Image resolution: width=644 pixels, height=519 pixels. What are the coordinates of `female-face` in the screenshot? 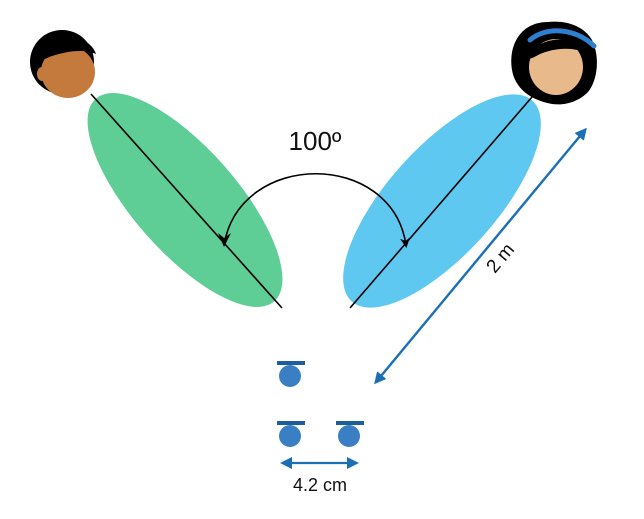 It's located at (556, 67).